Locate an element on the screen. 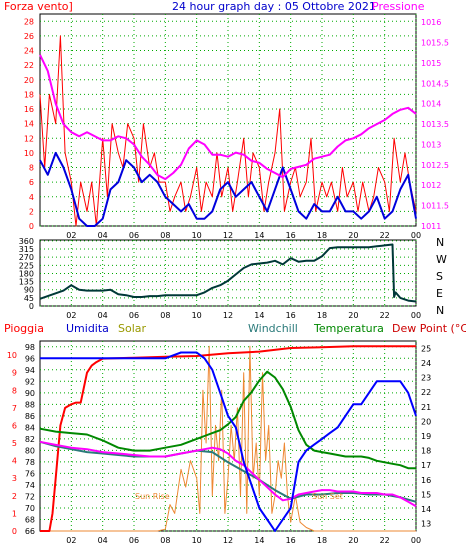 Image resolution: width=466 pixels, height=559 pixels. direction-x-tick: 04 is located at coordinates (103, 315).